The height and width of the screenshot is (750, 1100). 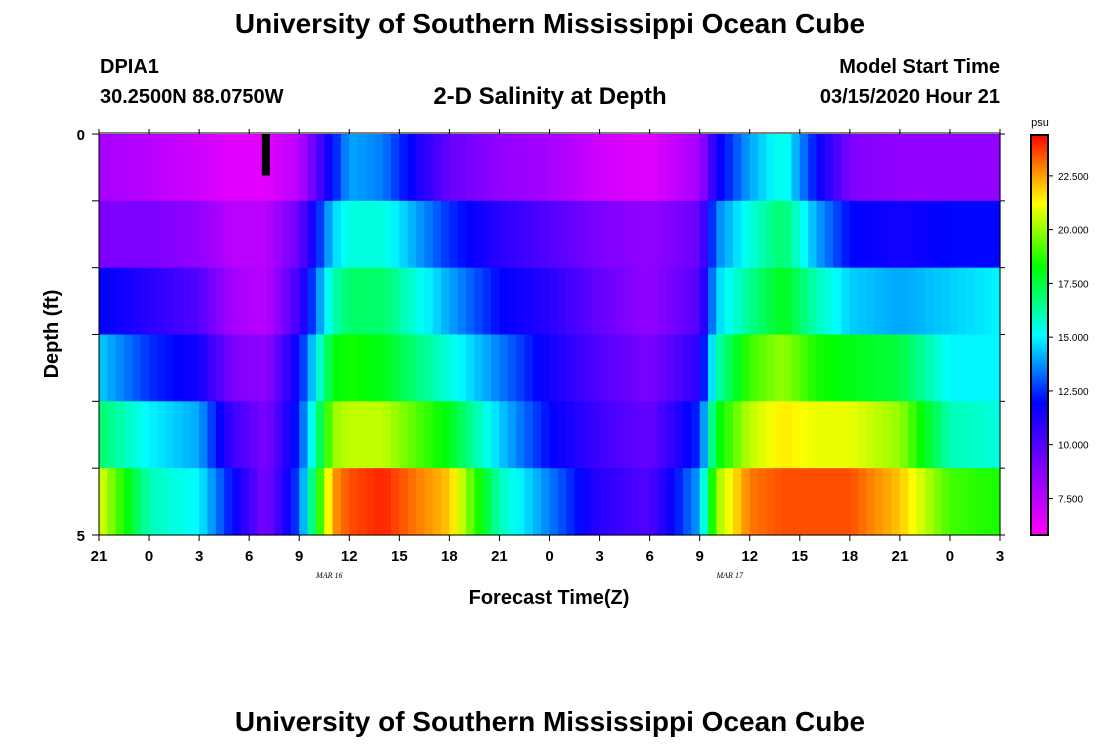 I want to click on x-tick-label: 0, so click(x=549, y=556).